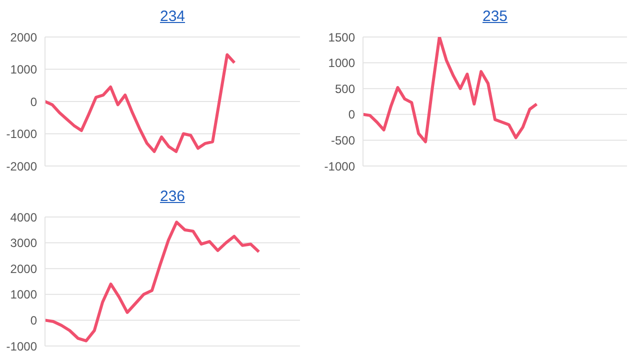 This screenshot has width=636, height=358. What do you see at coordinates (345, 89) in the screenshot?
I see `y-tick-label: 500` at bounding box center [345, 89].